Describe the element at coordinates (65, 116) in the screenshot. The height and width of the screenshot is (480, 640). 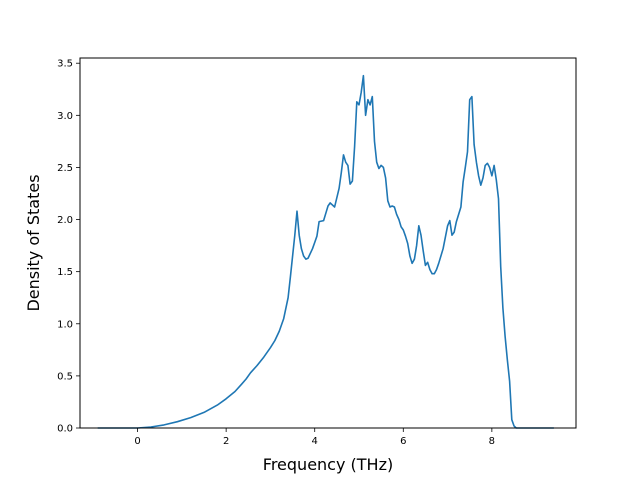
I see `y-tick-label: 3.0` at that location.